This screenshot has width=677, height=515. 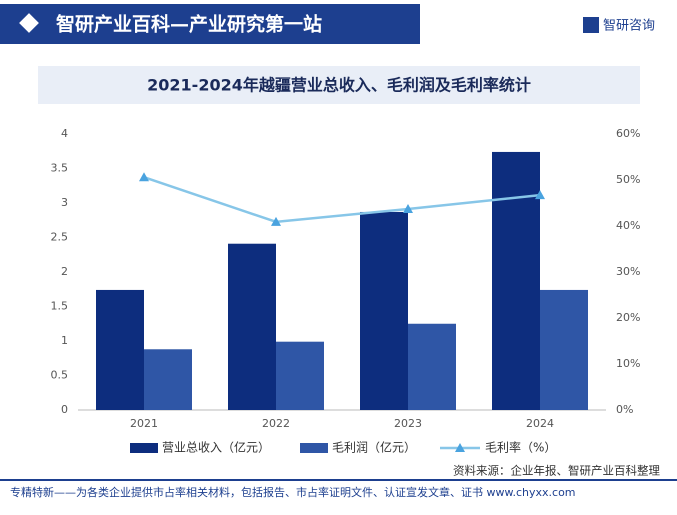 What do you see at coordinates (628, 133) in the screenshot?
I see `y2-tick-label: 60%` at bounding box center [628, 133].